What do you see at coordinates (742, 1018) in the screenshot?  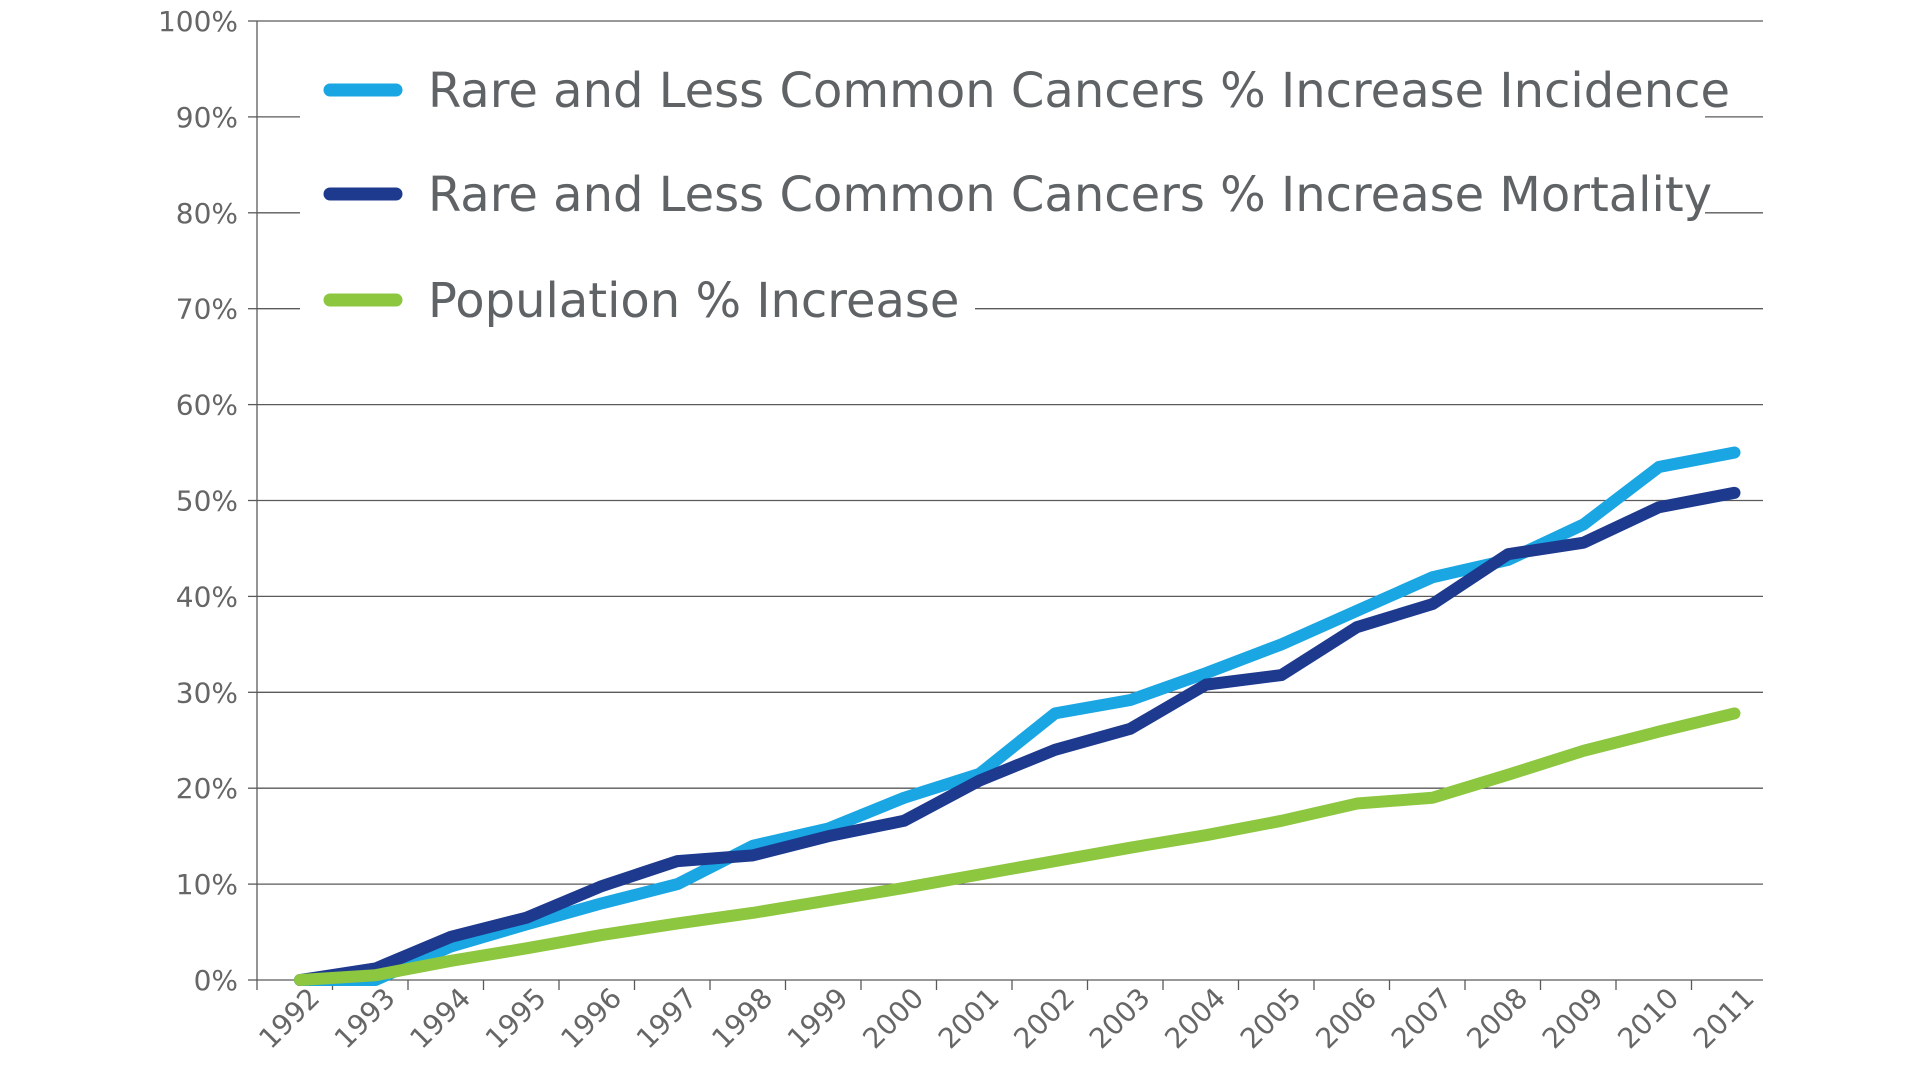 I see `x-tick-label: 1998` at bounding box center [742, 1018].